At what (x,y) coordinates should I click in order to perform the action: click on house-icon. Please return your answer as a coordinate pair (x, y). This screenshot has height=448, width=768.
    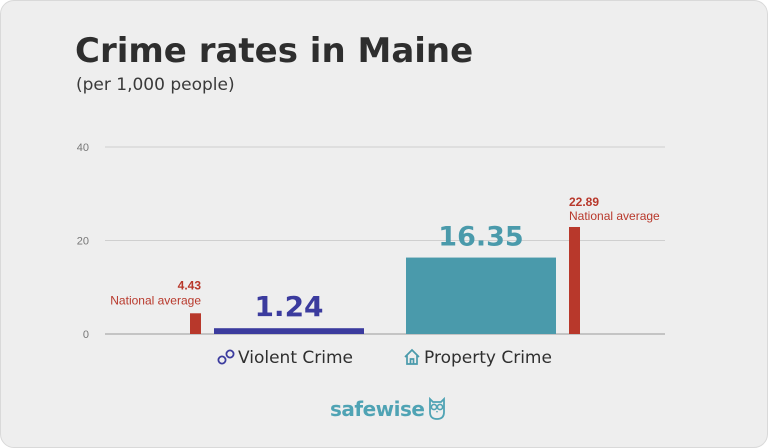
    Looking at the image, I should click on (412, 356).